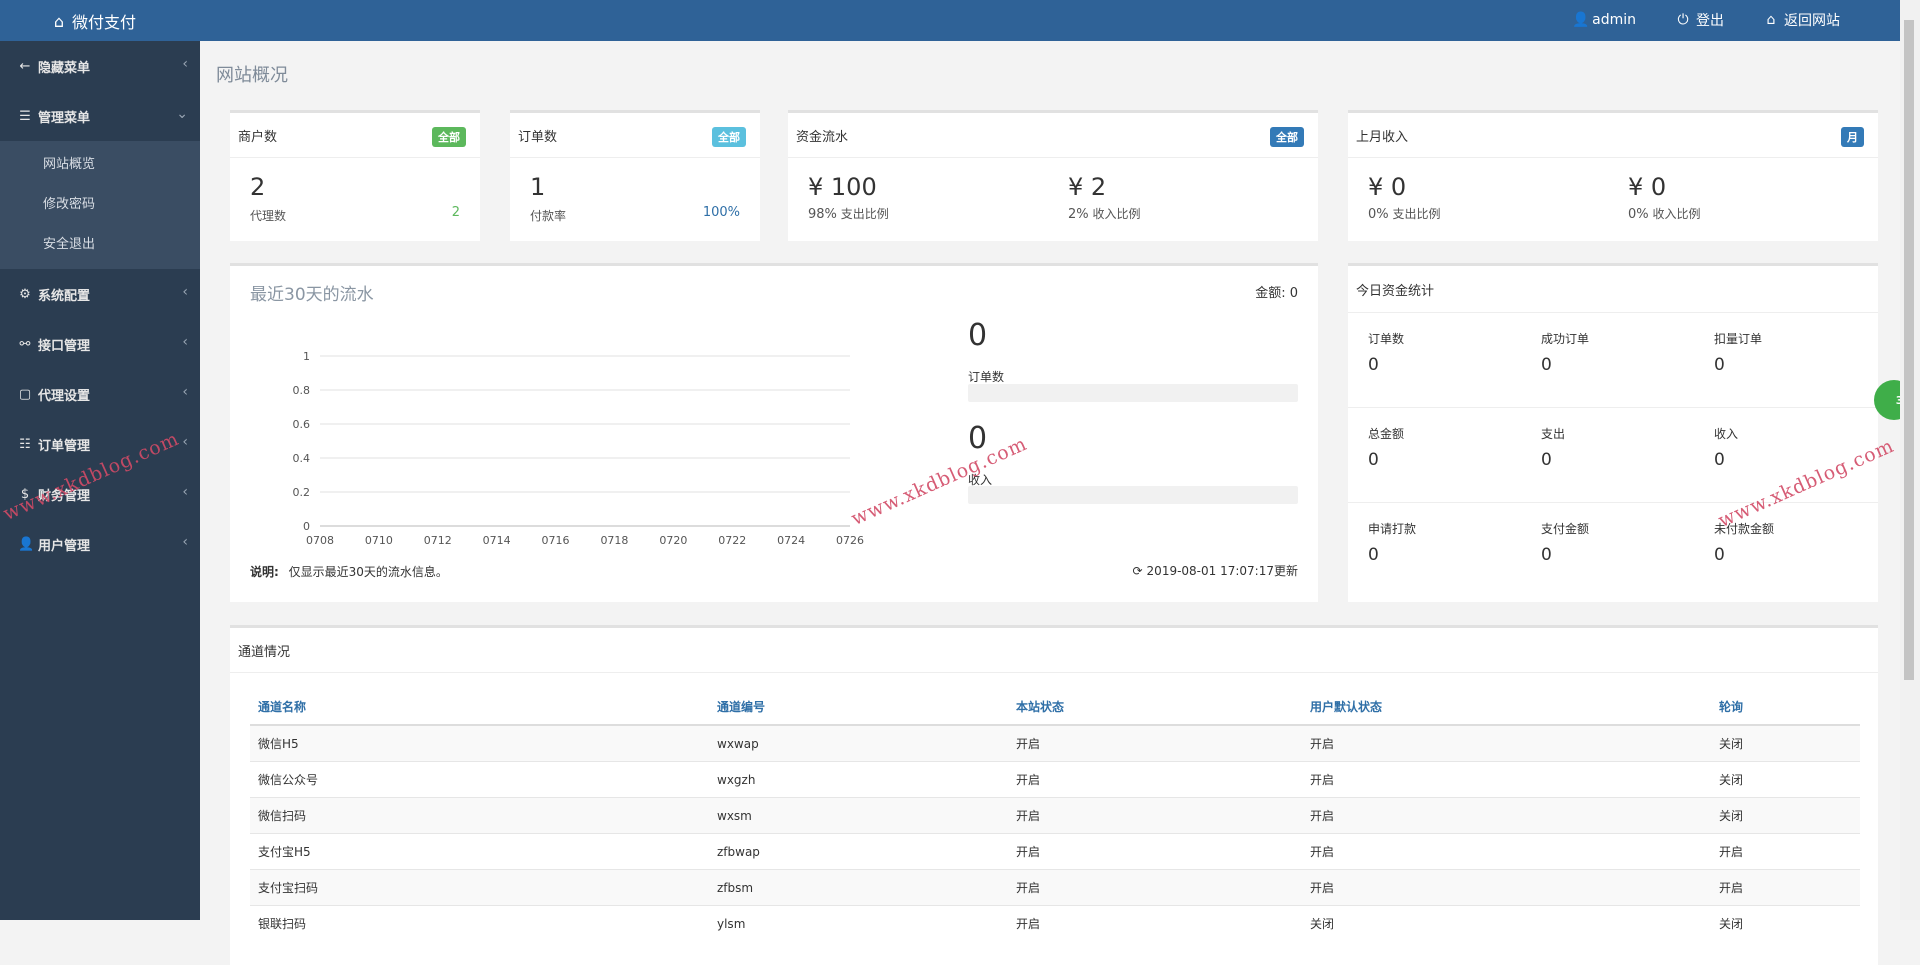  Describe the element at coordinates (1909, 350) in the screenshot. I see `scrollbar-thumb` at that location.